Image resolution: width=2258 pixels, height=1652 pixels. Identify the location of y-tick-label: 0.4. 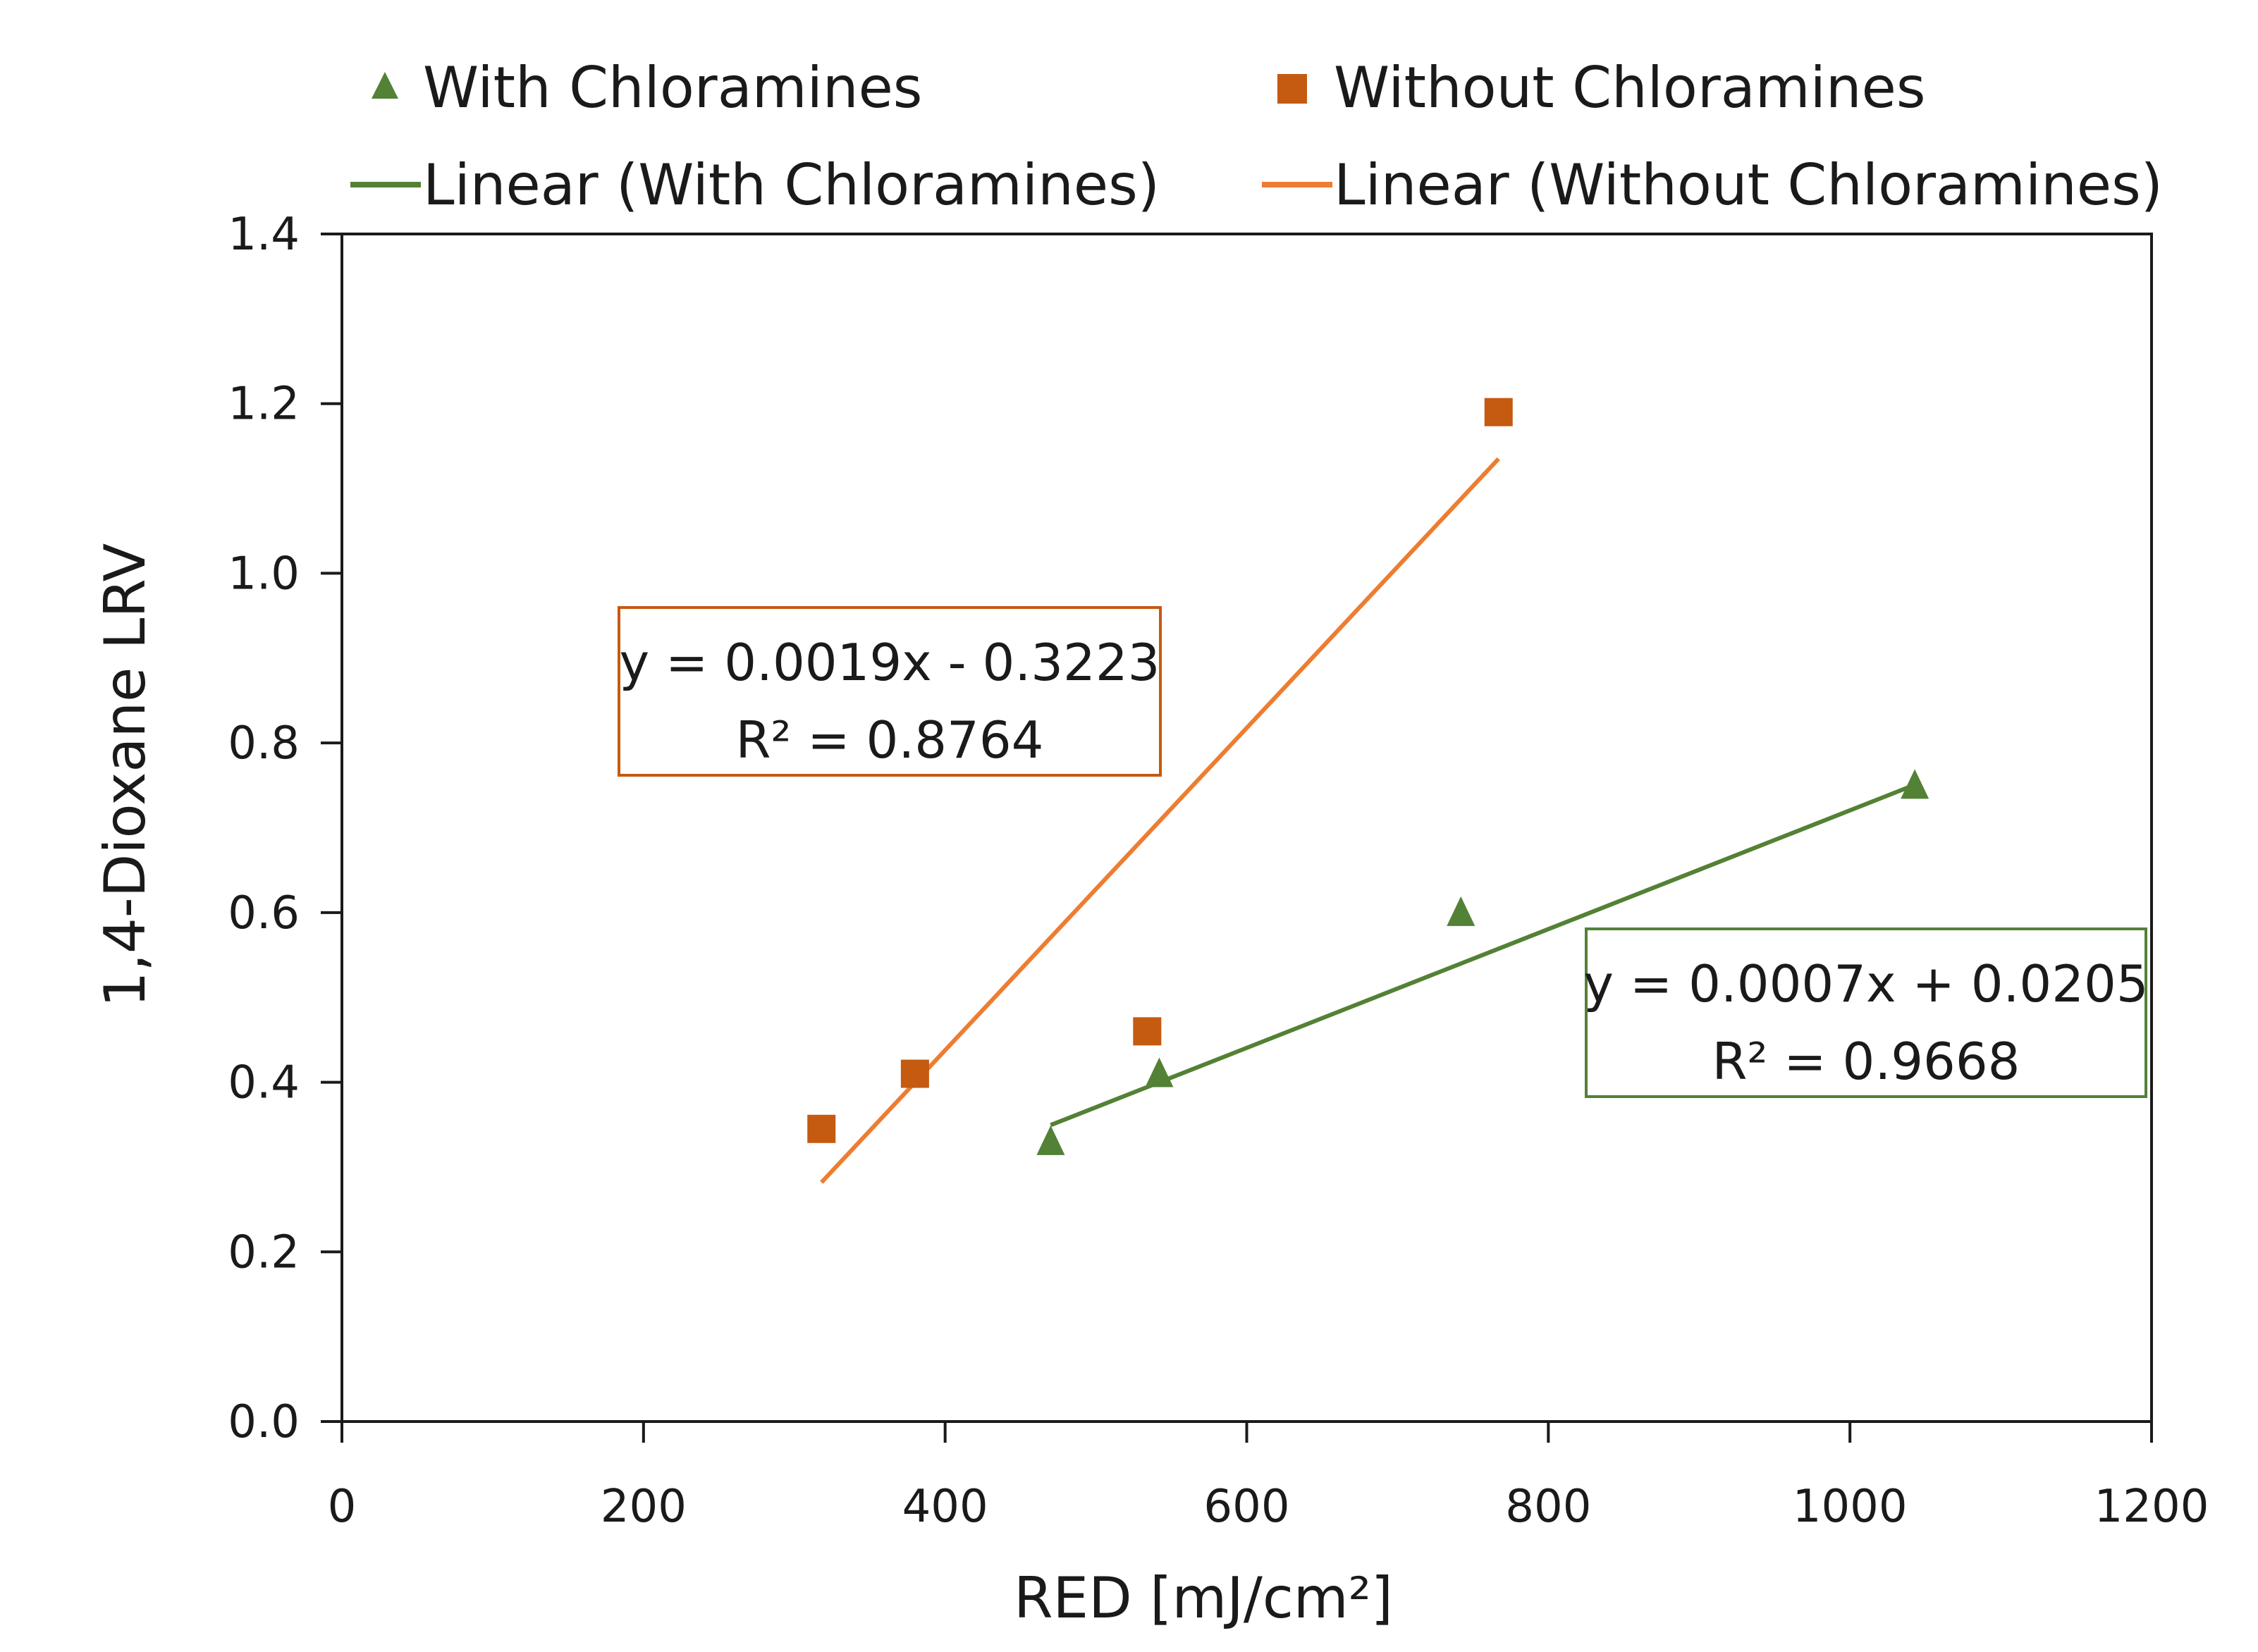
(264, 1083).